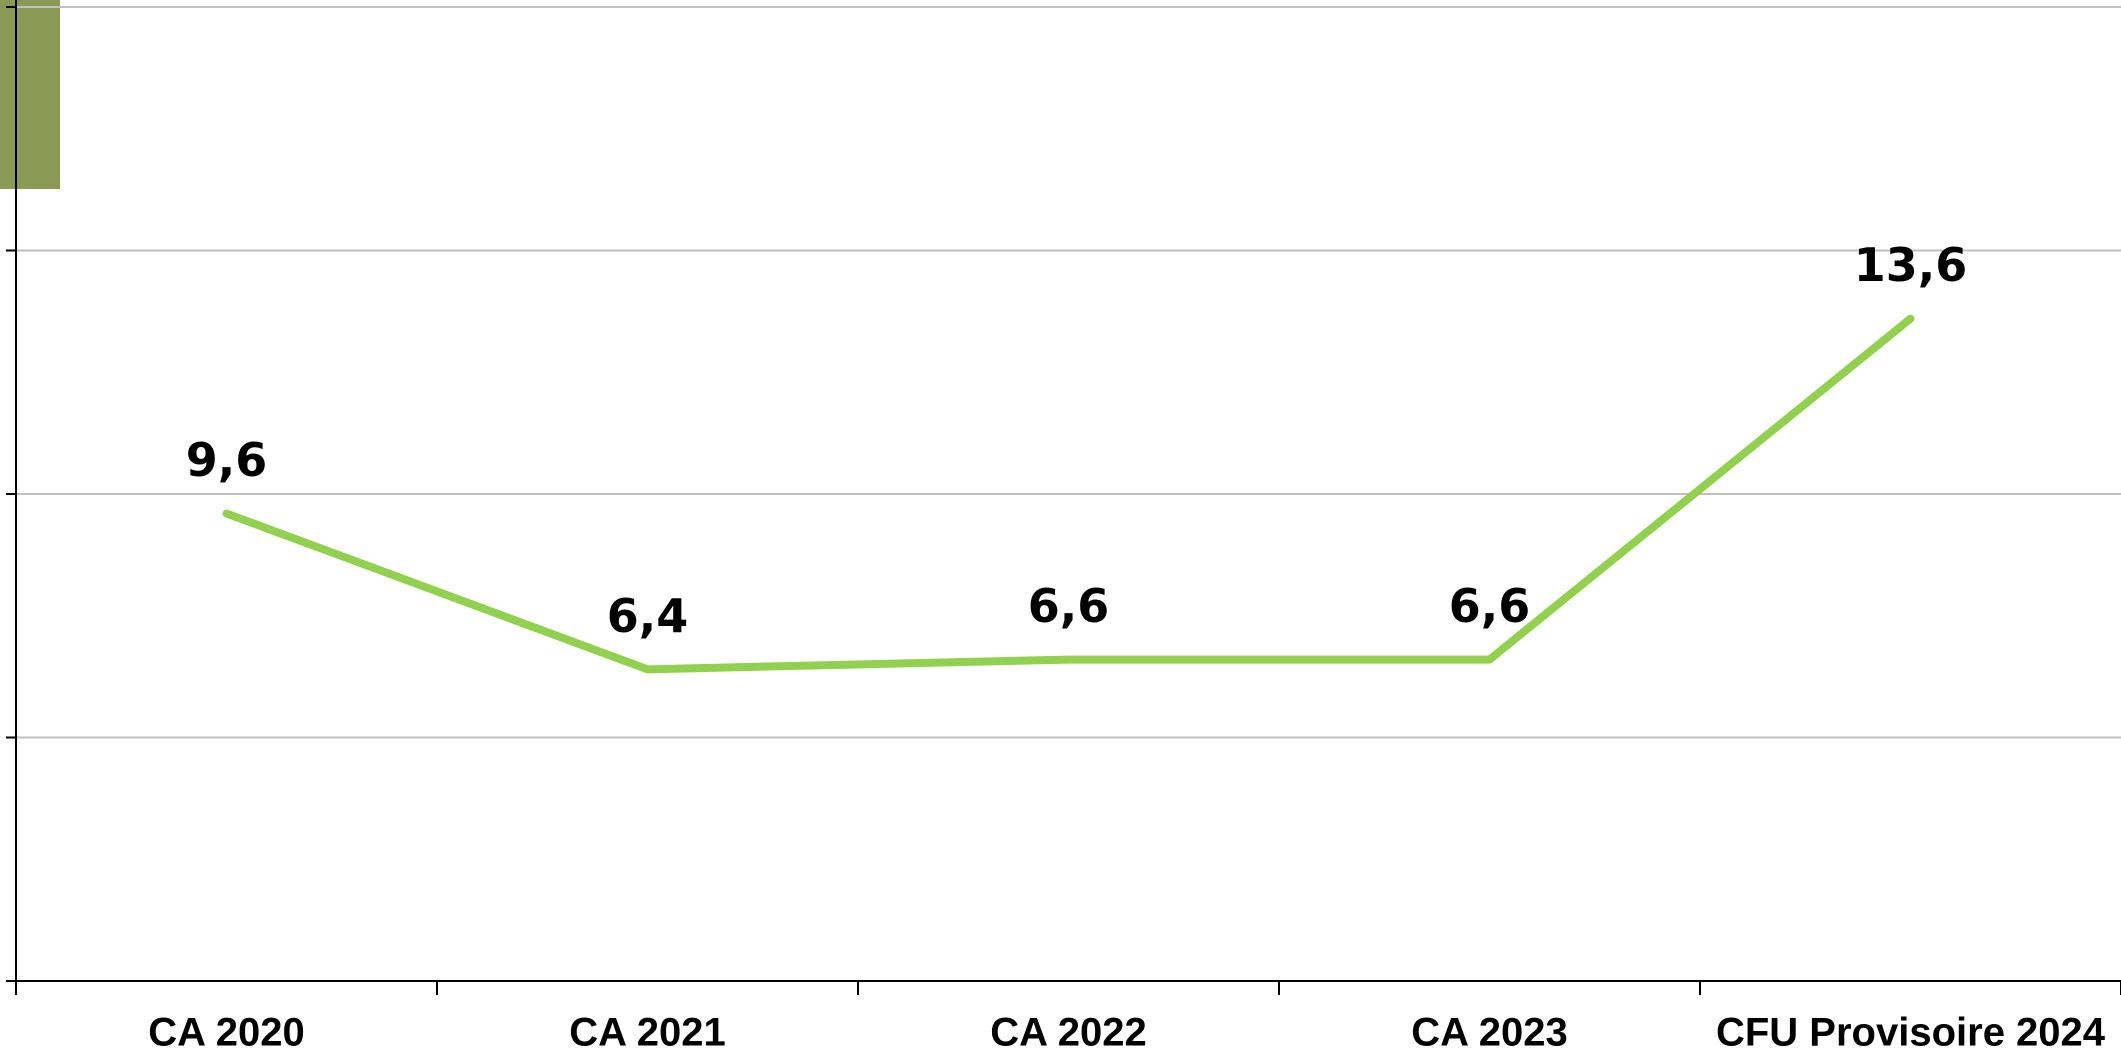  Describe the element at coordinates (1489, 1033) in the screenshot. I see `x-tick-label: CA 2023` at that location.